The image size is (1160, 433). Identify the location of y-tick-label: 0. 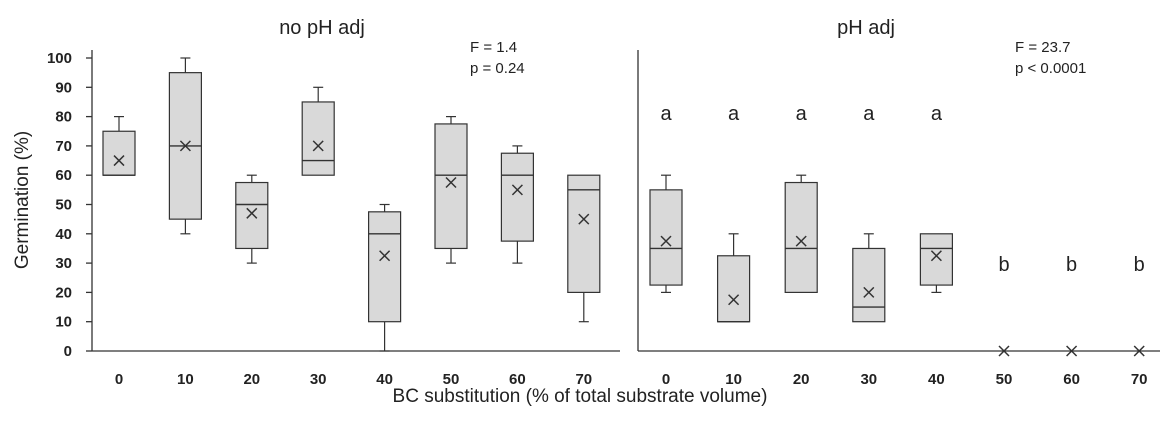
(68, 351).